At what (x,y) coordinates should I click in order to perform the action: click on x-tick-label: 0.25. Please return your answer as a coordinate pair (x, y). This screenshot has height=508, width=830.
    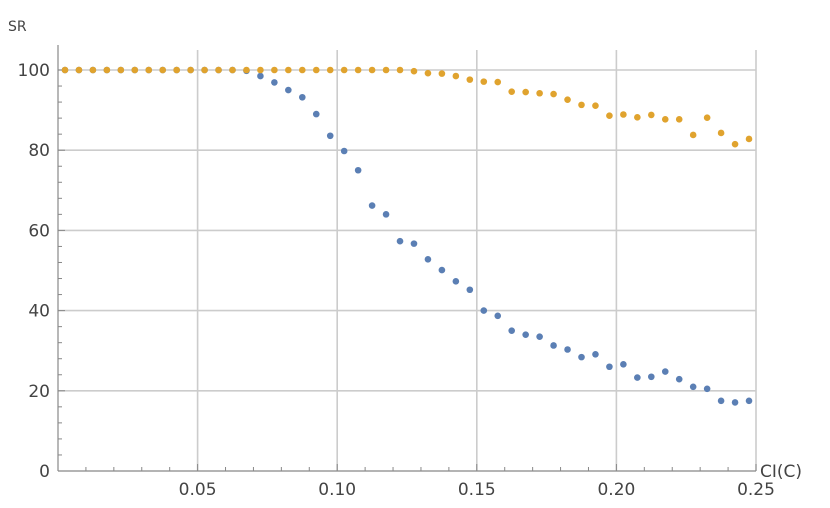
    Looking at the image, I should click on (756, 490).